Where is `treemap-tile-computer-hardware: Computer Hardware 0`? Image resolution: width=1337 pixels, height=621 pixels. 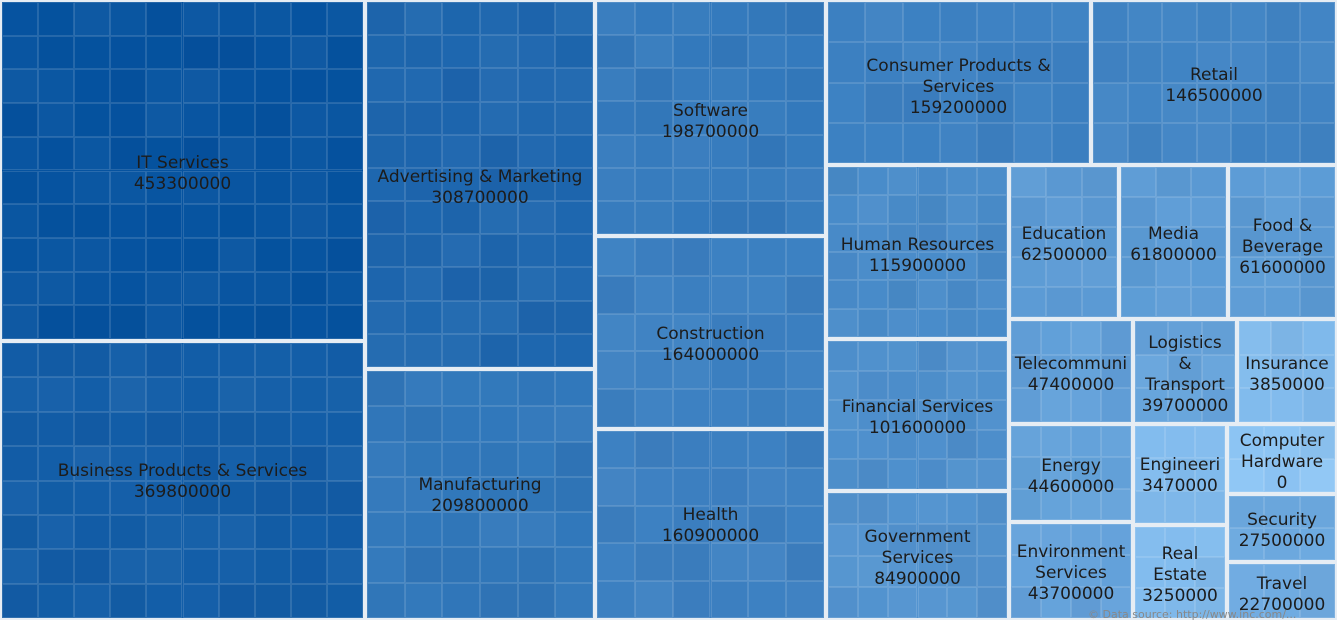
treemap-tile-computer-hardware: Computer Hardware 0 is located at coordinates (1282, 459).